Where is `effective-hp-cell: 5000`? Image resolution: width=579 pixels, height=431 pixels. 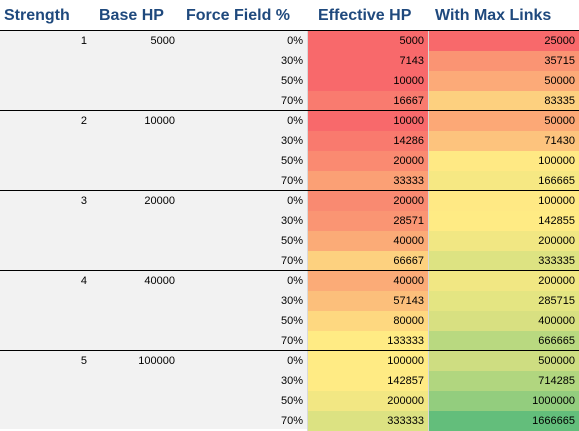 effective-hp-cell: 5000 is located at coordinates (367, 41).